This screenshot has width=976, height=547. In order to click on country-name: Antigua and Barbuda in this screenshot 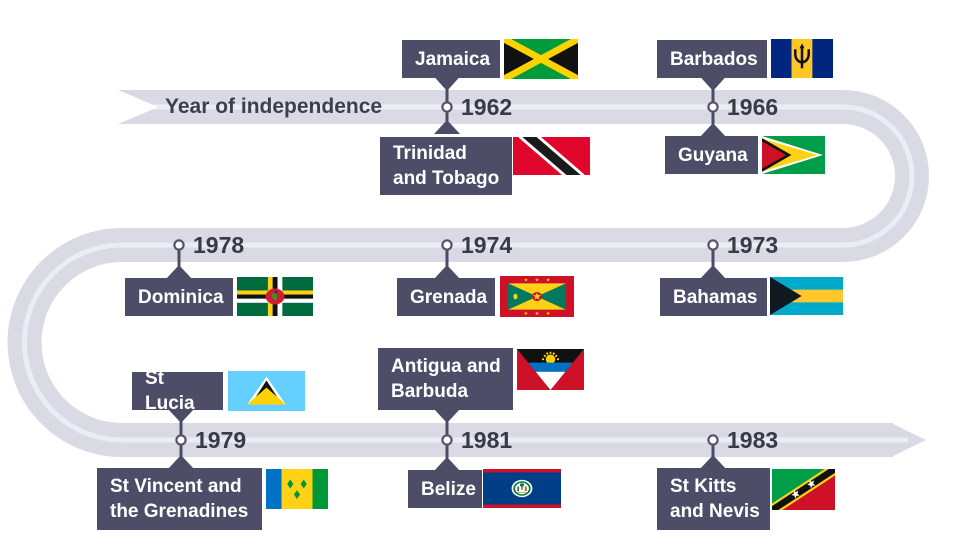, I will do `click(446, 379)`.